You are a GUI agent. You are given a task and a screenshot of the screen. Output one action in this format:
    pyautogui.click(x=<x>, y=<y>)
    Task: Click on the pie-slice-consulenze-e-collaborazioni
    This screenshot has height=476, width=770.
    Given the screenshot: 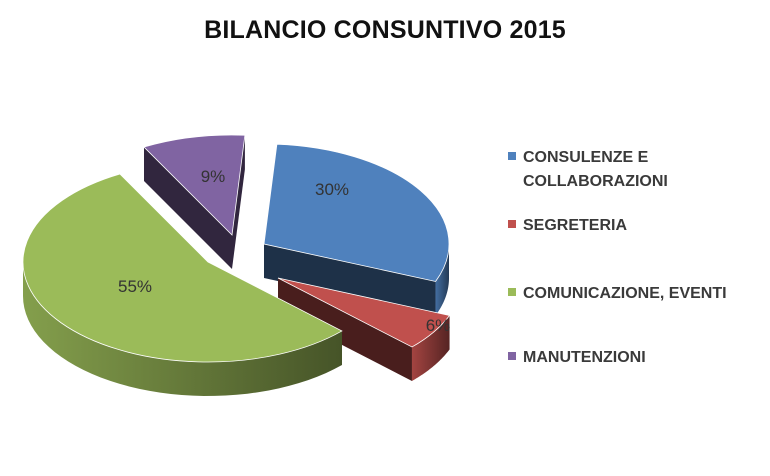 What is the action you would take?
    pyautogui.click(x=356, y=212)
    